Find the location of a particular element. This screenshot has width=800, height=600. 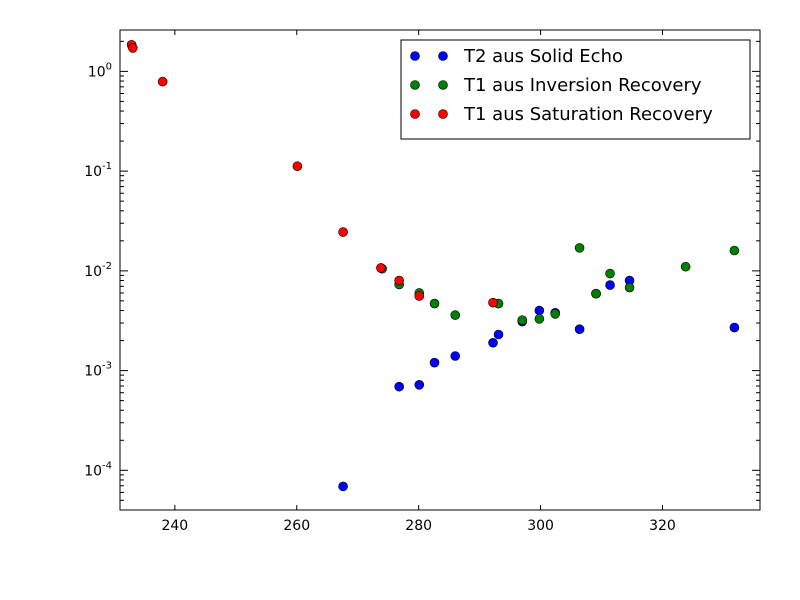

y-tick-label: 10⁻¹ is located at coordinates (98, 170).